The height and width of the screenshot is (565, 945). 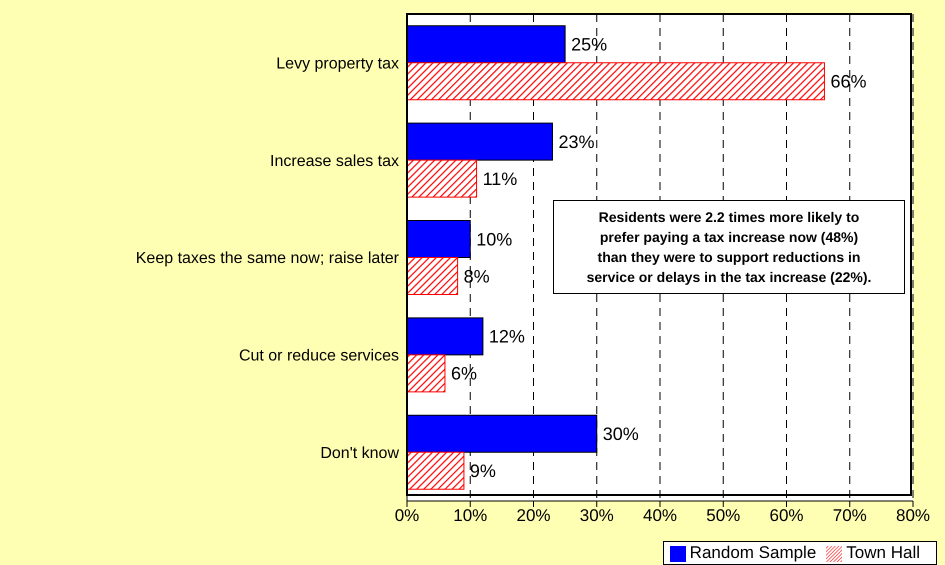 I want to click on x-tick-label: 10%, so click(x=470, y=516).